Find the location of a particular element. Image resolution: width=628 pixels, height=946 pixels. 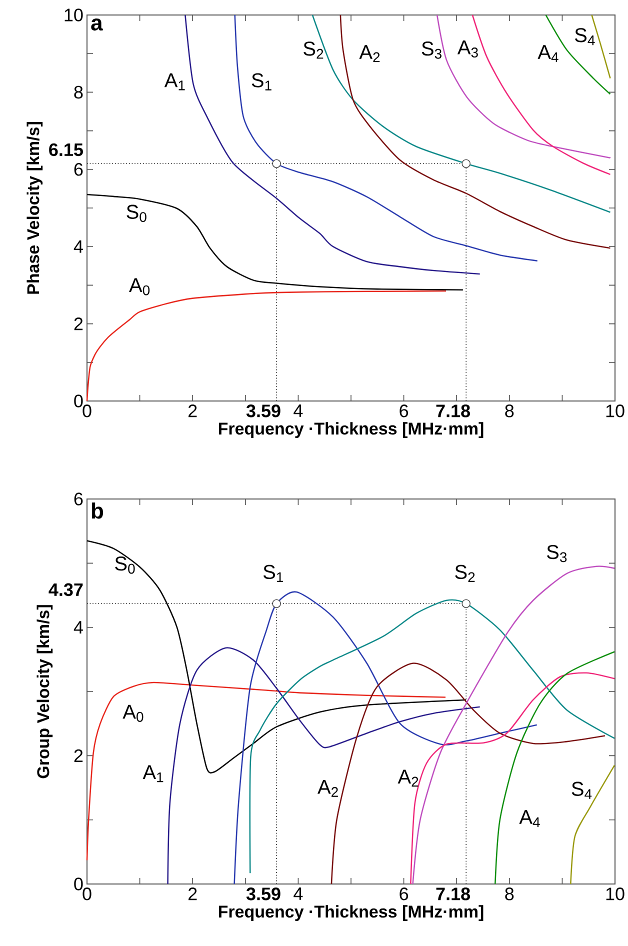

ref-line-label: 4.37 is located at coordinates (65, 589).